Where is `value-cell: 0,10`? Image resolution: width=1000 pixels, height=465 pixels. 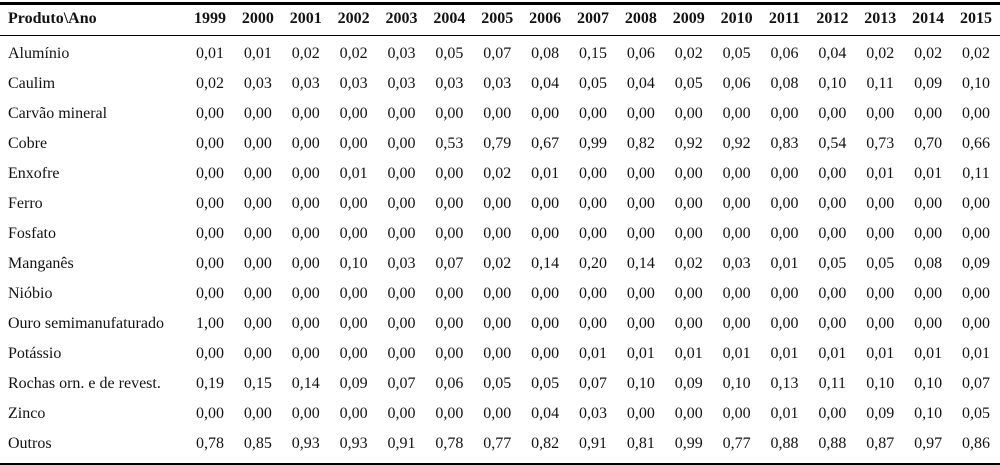
value-cell: 0,10 is located at coordinates (736, 383).